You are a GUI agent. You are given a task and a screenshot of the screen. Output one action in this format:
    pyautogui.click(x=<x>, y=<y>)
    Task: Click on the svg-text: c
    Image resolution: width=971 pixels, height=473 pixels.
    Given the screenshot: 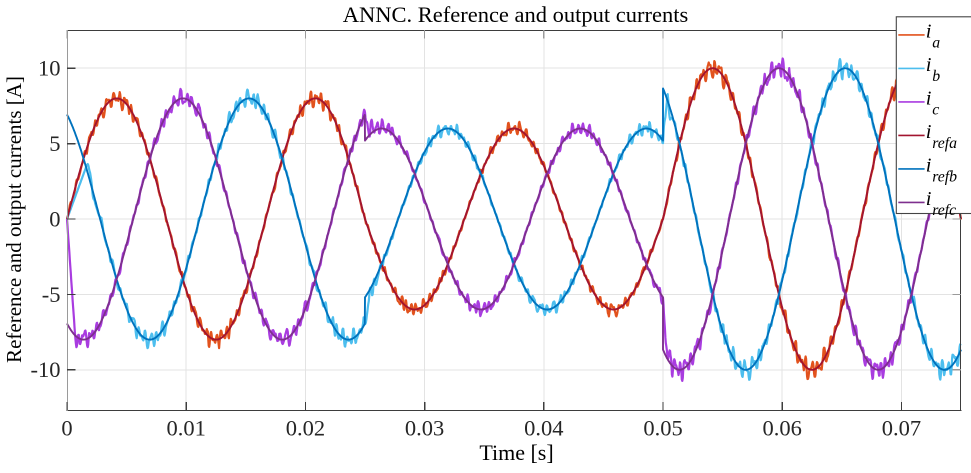 What is the action you would take?
    pyautogui.click(x=935, y=109)
    